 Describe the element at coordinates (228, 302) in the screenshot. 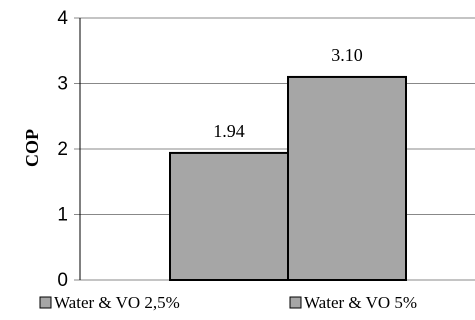

I see `legend: Water & VO 2,5% Water & VO 5%` at that location.